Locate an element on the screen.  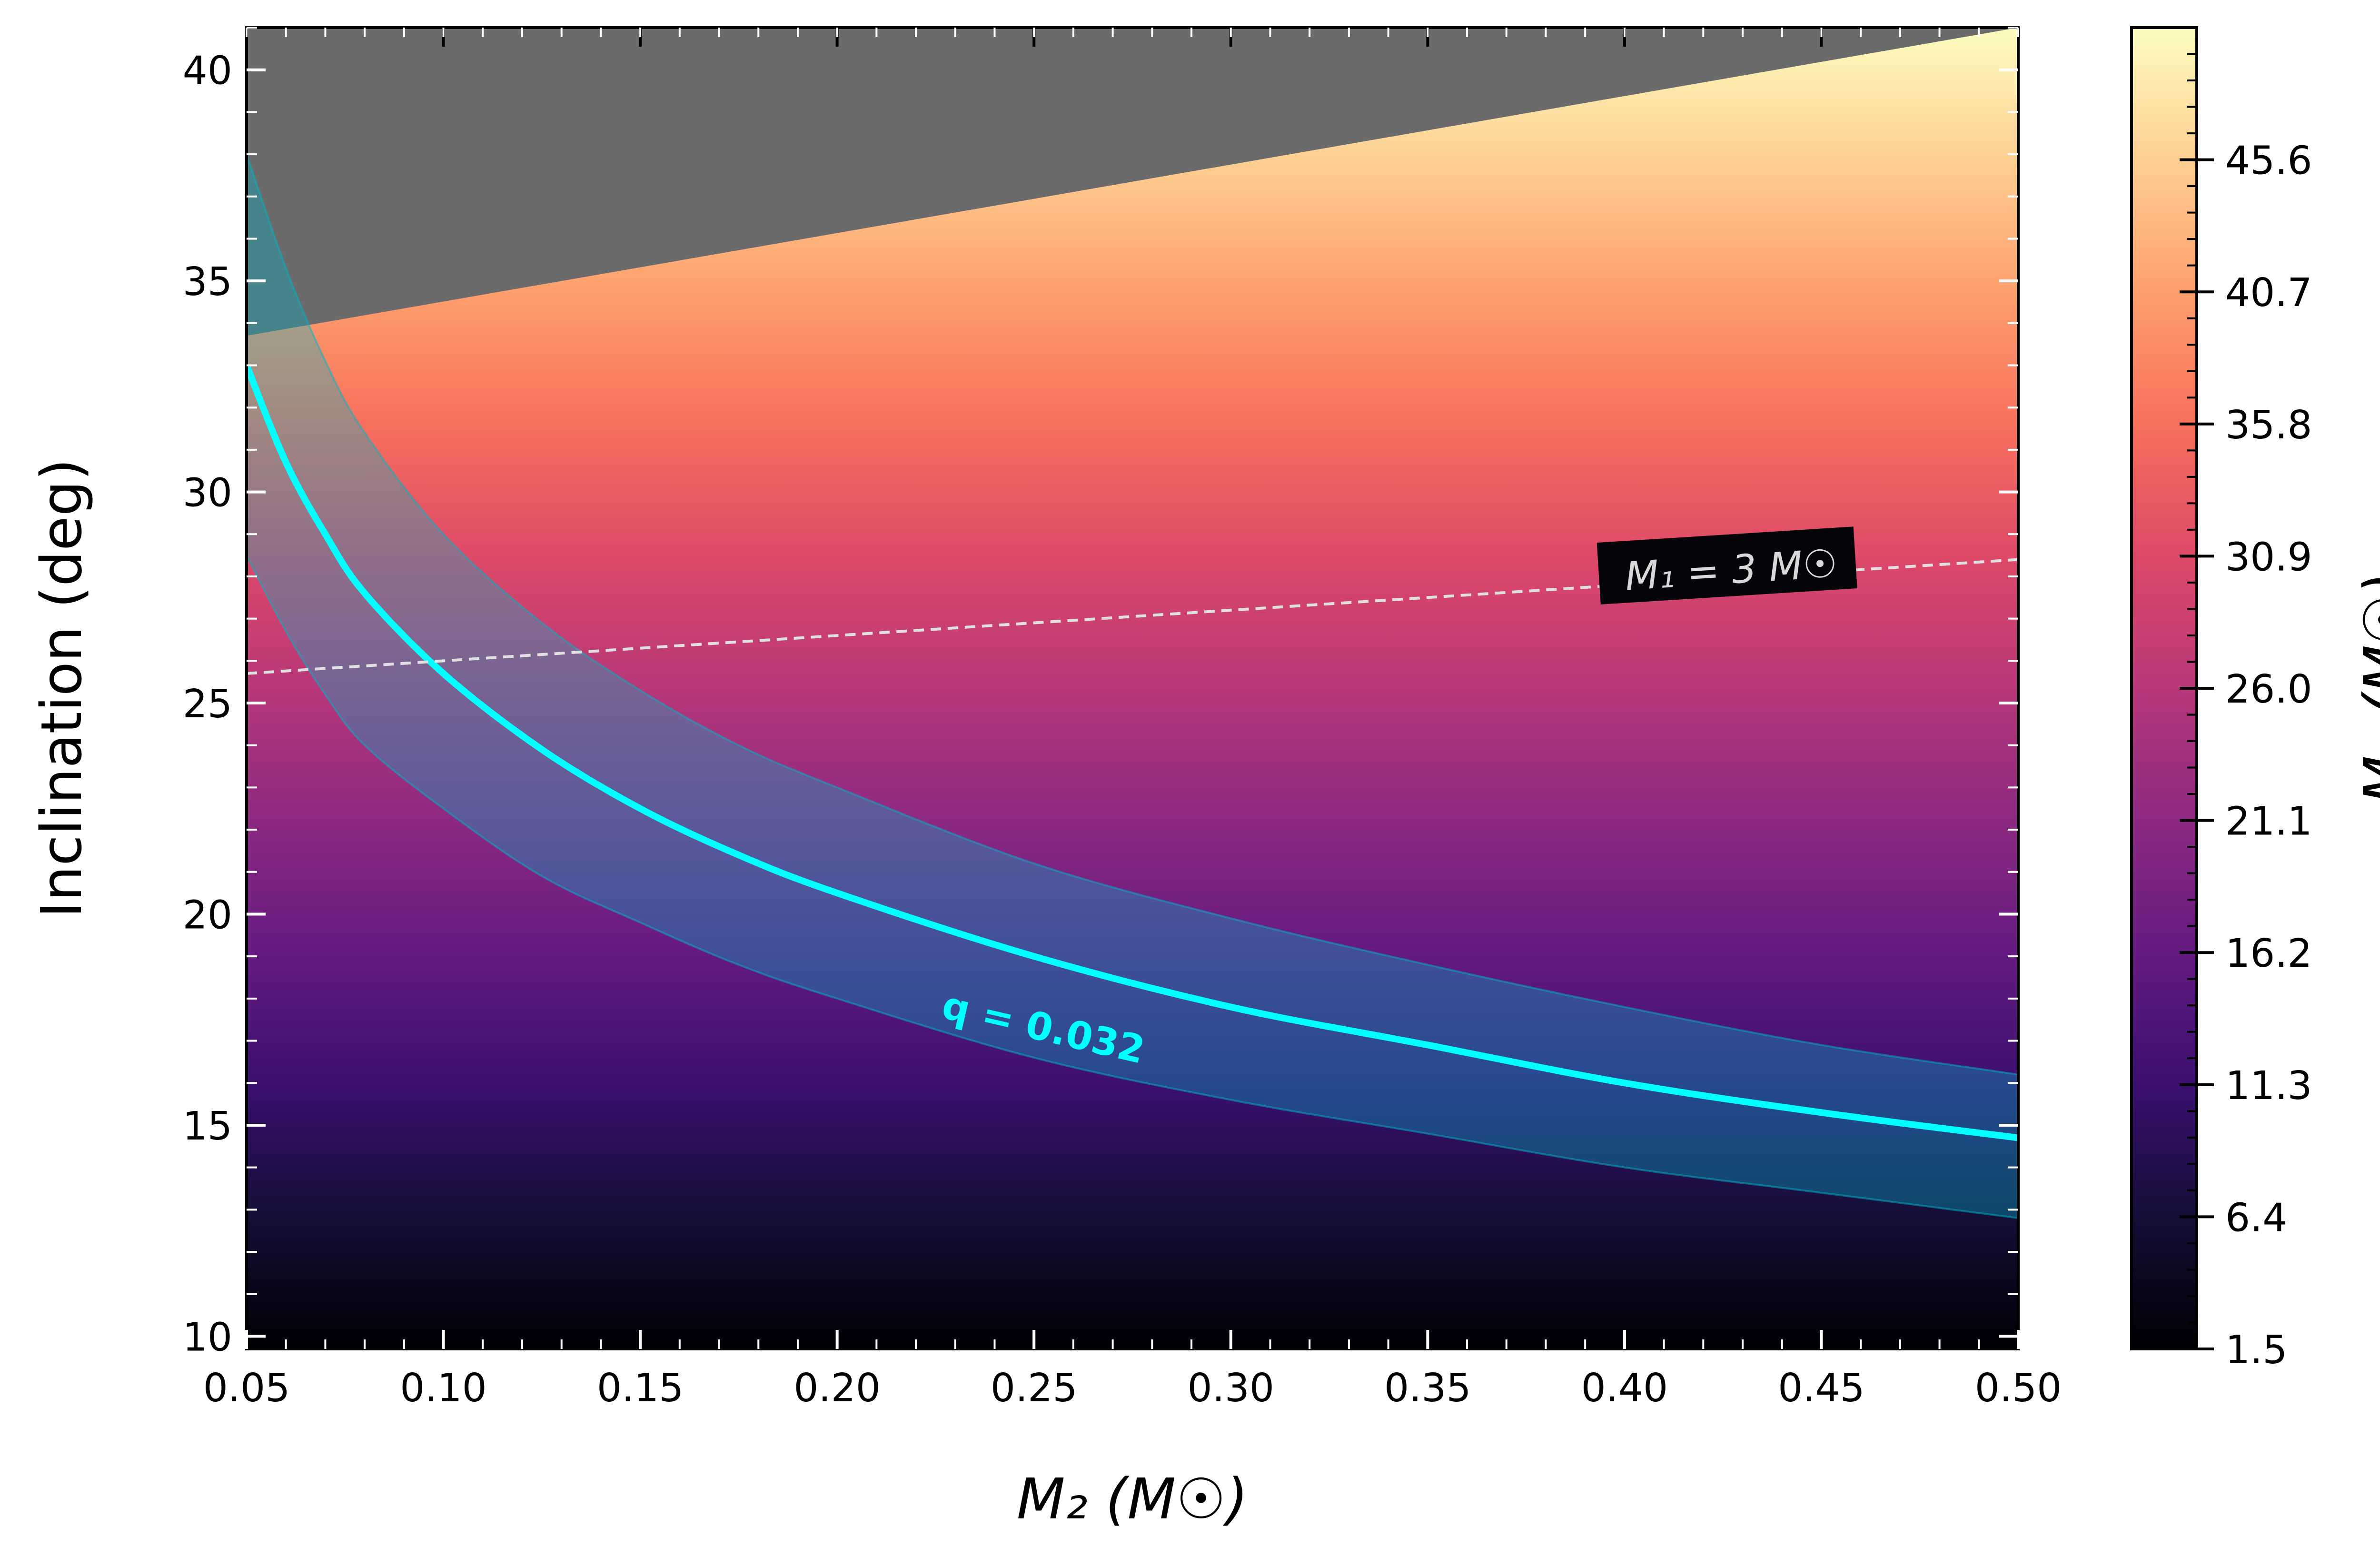
x-tick-label: 0.40 is located at coordinates (1624, 1388).